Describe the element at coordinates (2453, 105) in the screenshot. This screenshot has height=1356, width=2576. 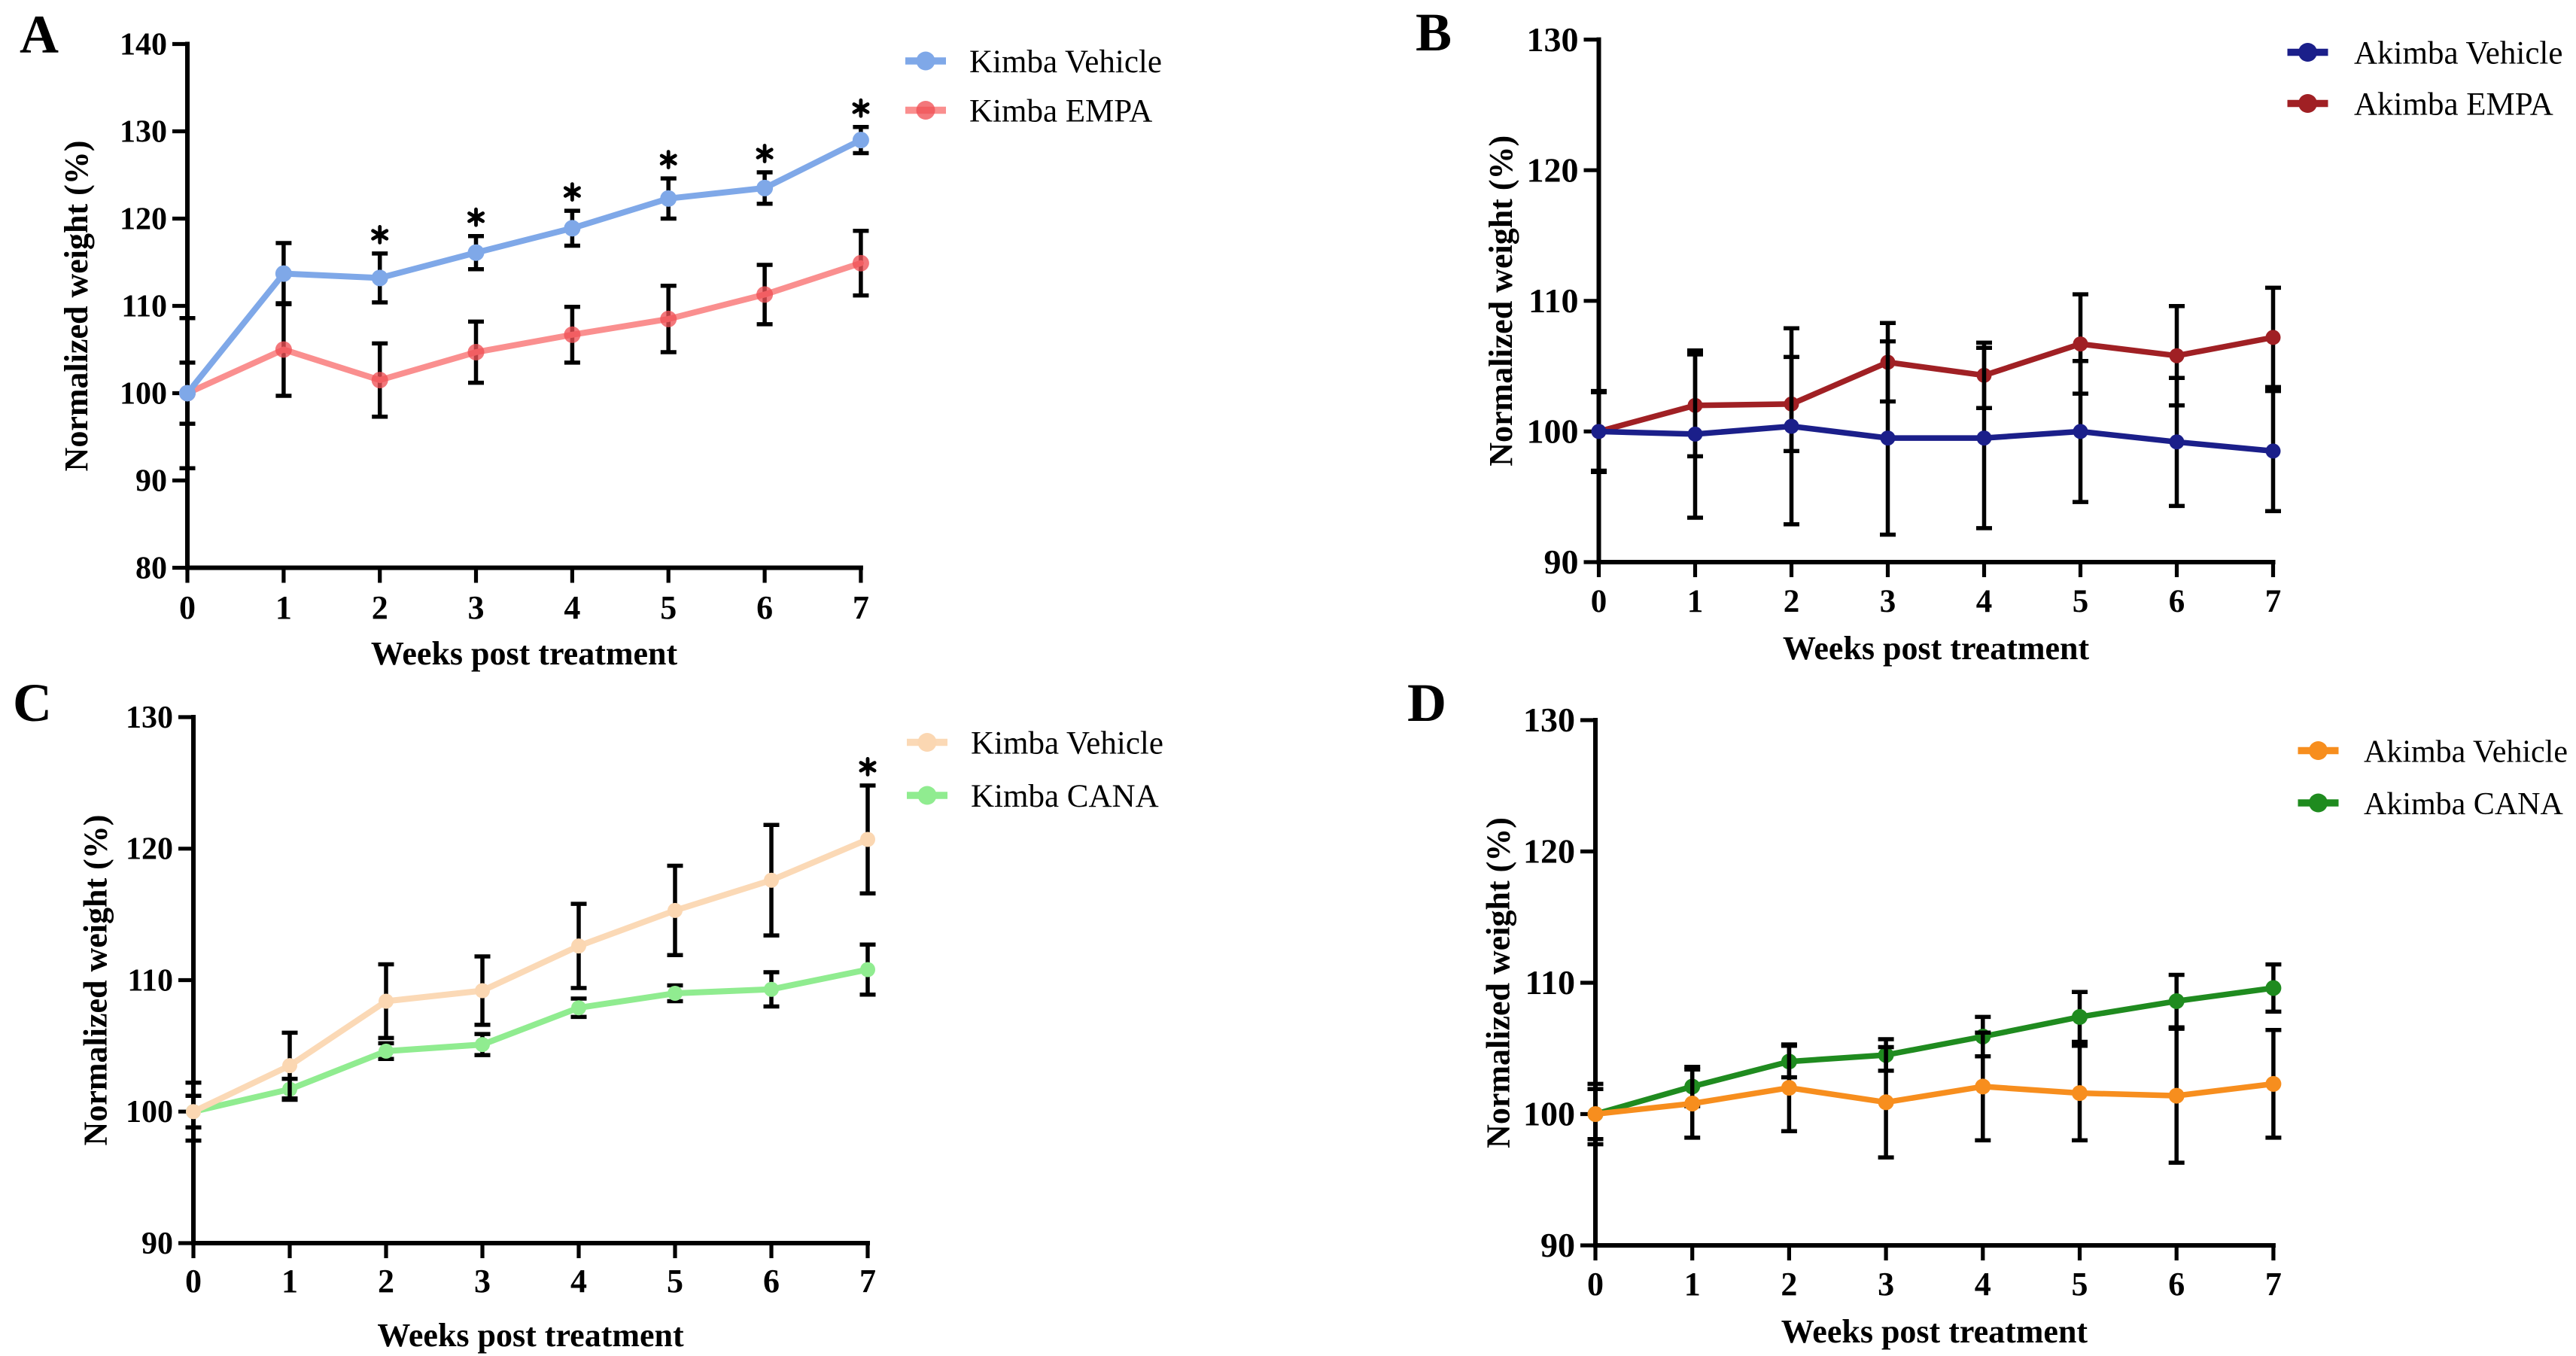
I see `svg-text: Akimba EMPA` at that location.